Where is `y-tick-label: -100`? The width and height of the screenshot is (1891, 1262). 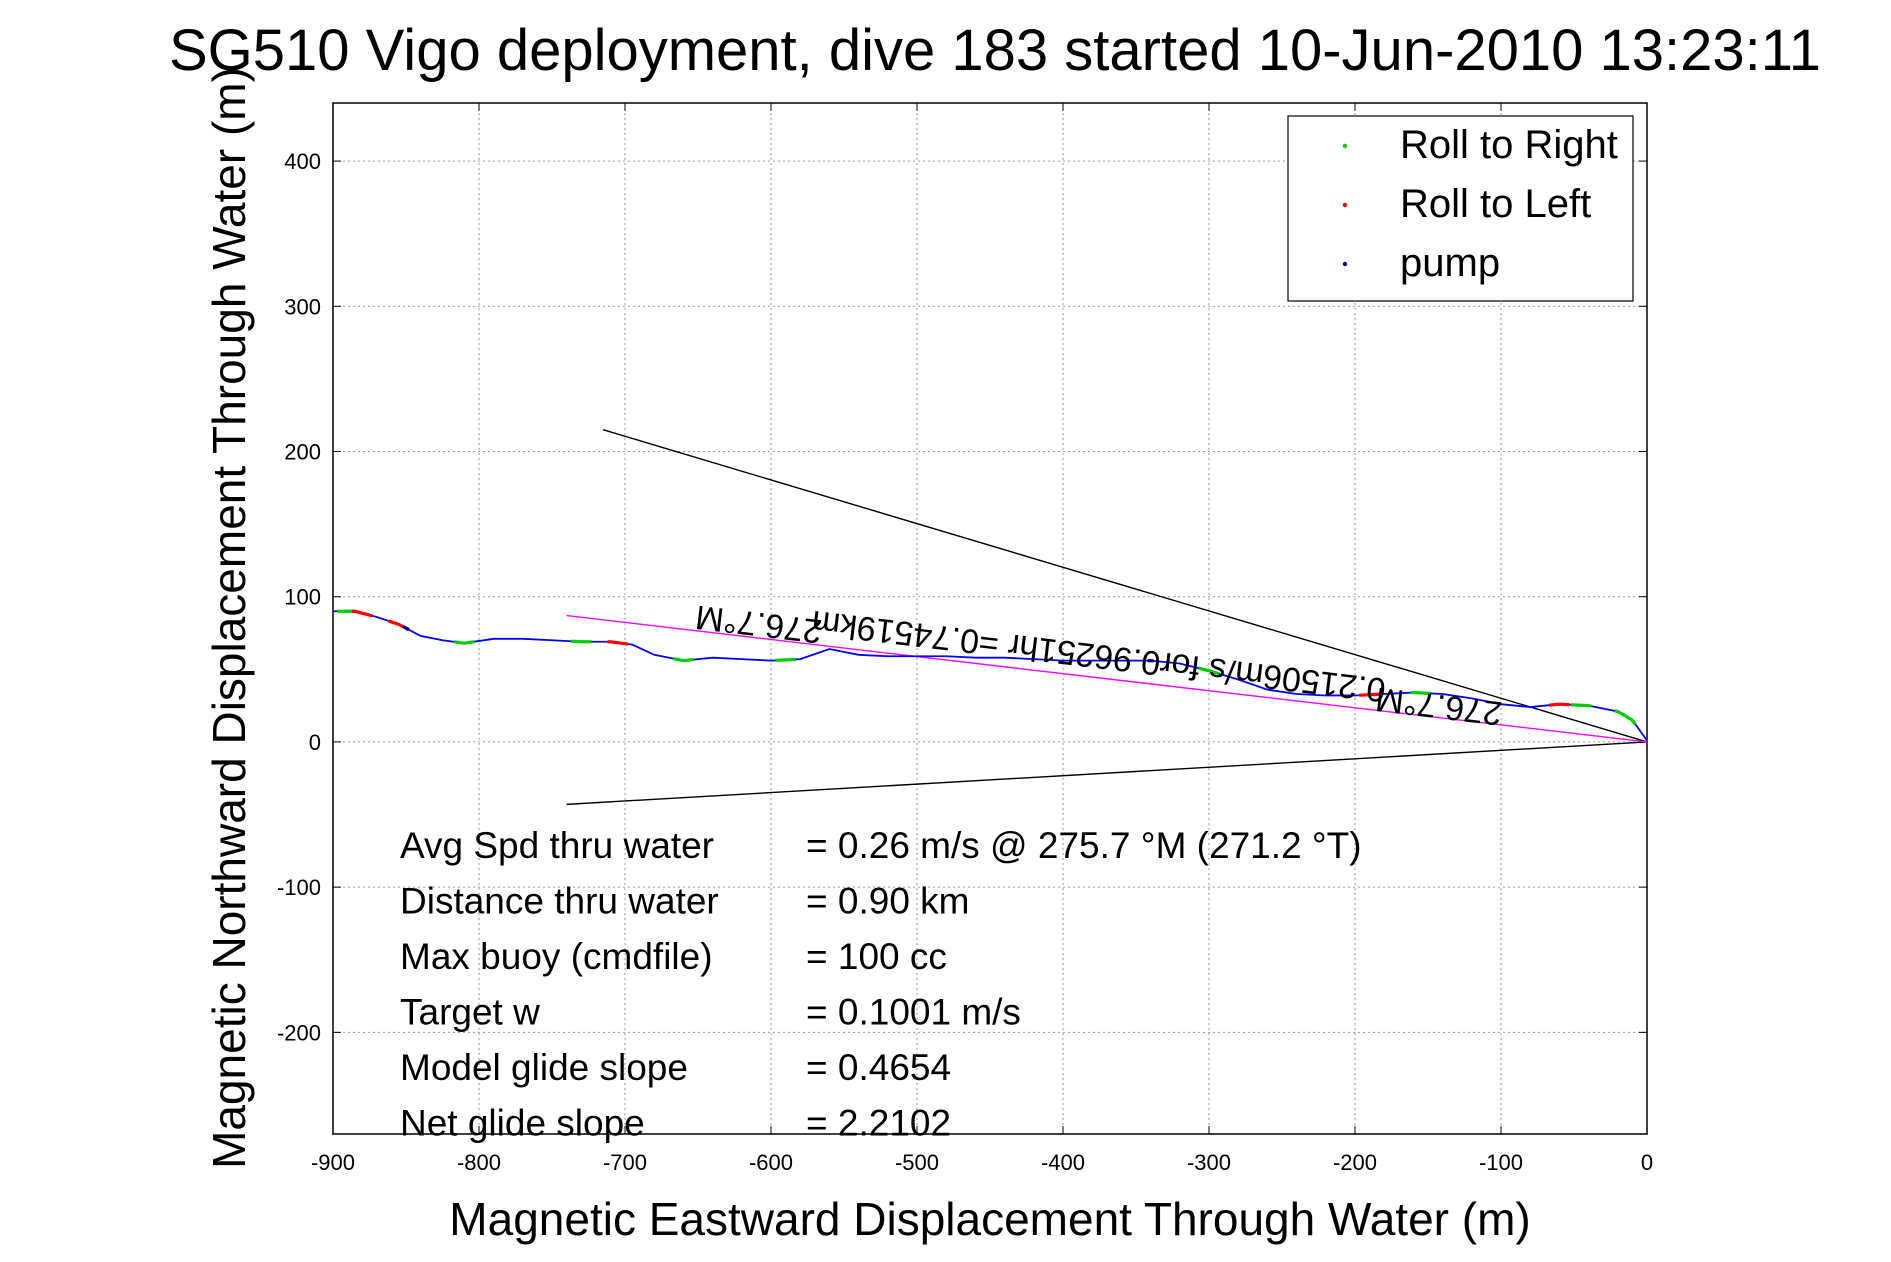
y-tick-label: -100 is located at coordinates (299, 887).